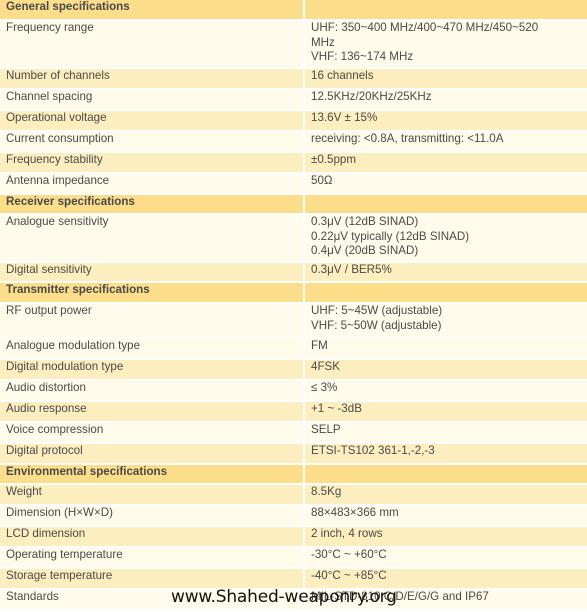  What do you see at coordinates (373, 450) in the screenshot?
I see `spec-value-line: ETSI-TS102 361-1,-2,-3` at bounding box center [373, 450].